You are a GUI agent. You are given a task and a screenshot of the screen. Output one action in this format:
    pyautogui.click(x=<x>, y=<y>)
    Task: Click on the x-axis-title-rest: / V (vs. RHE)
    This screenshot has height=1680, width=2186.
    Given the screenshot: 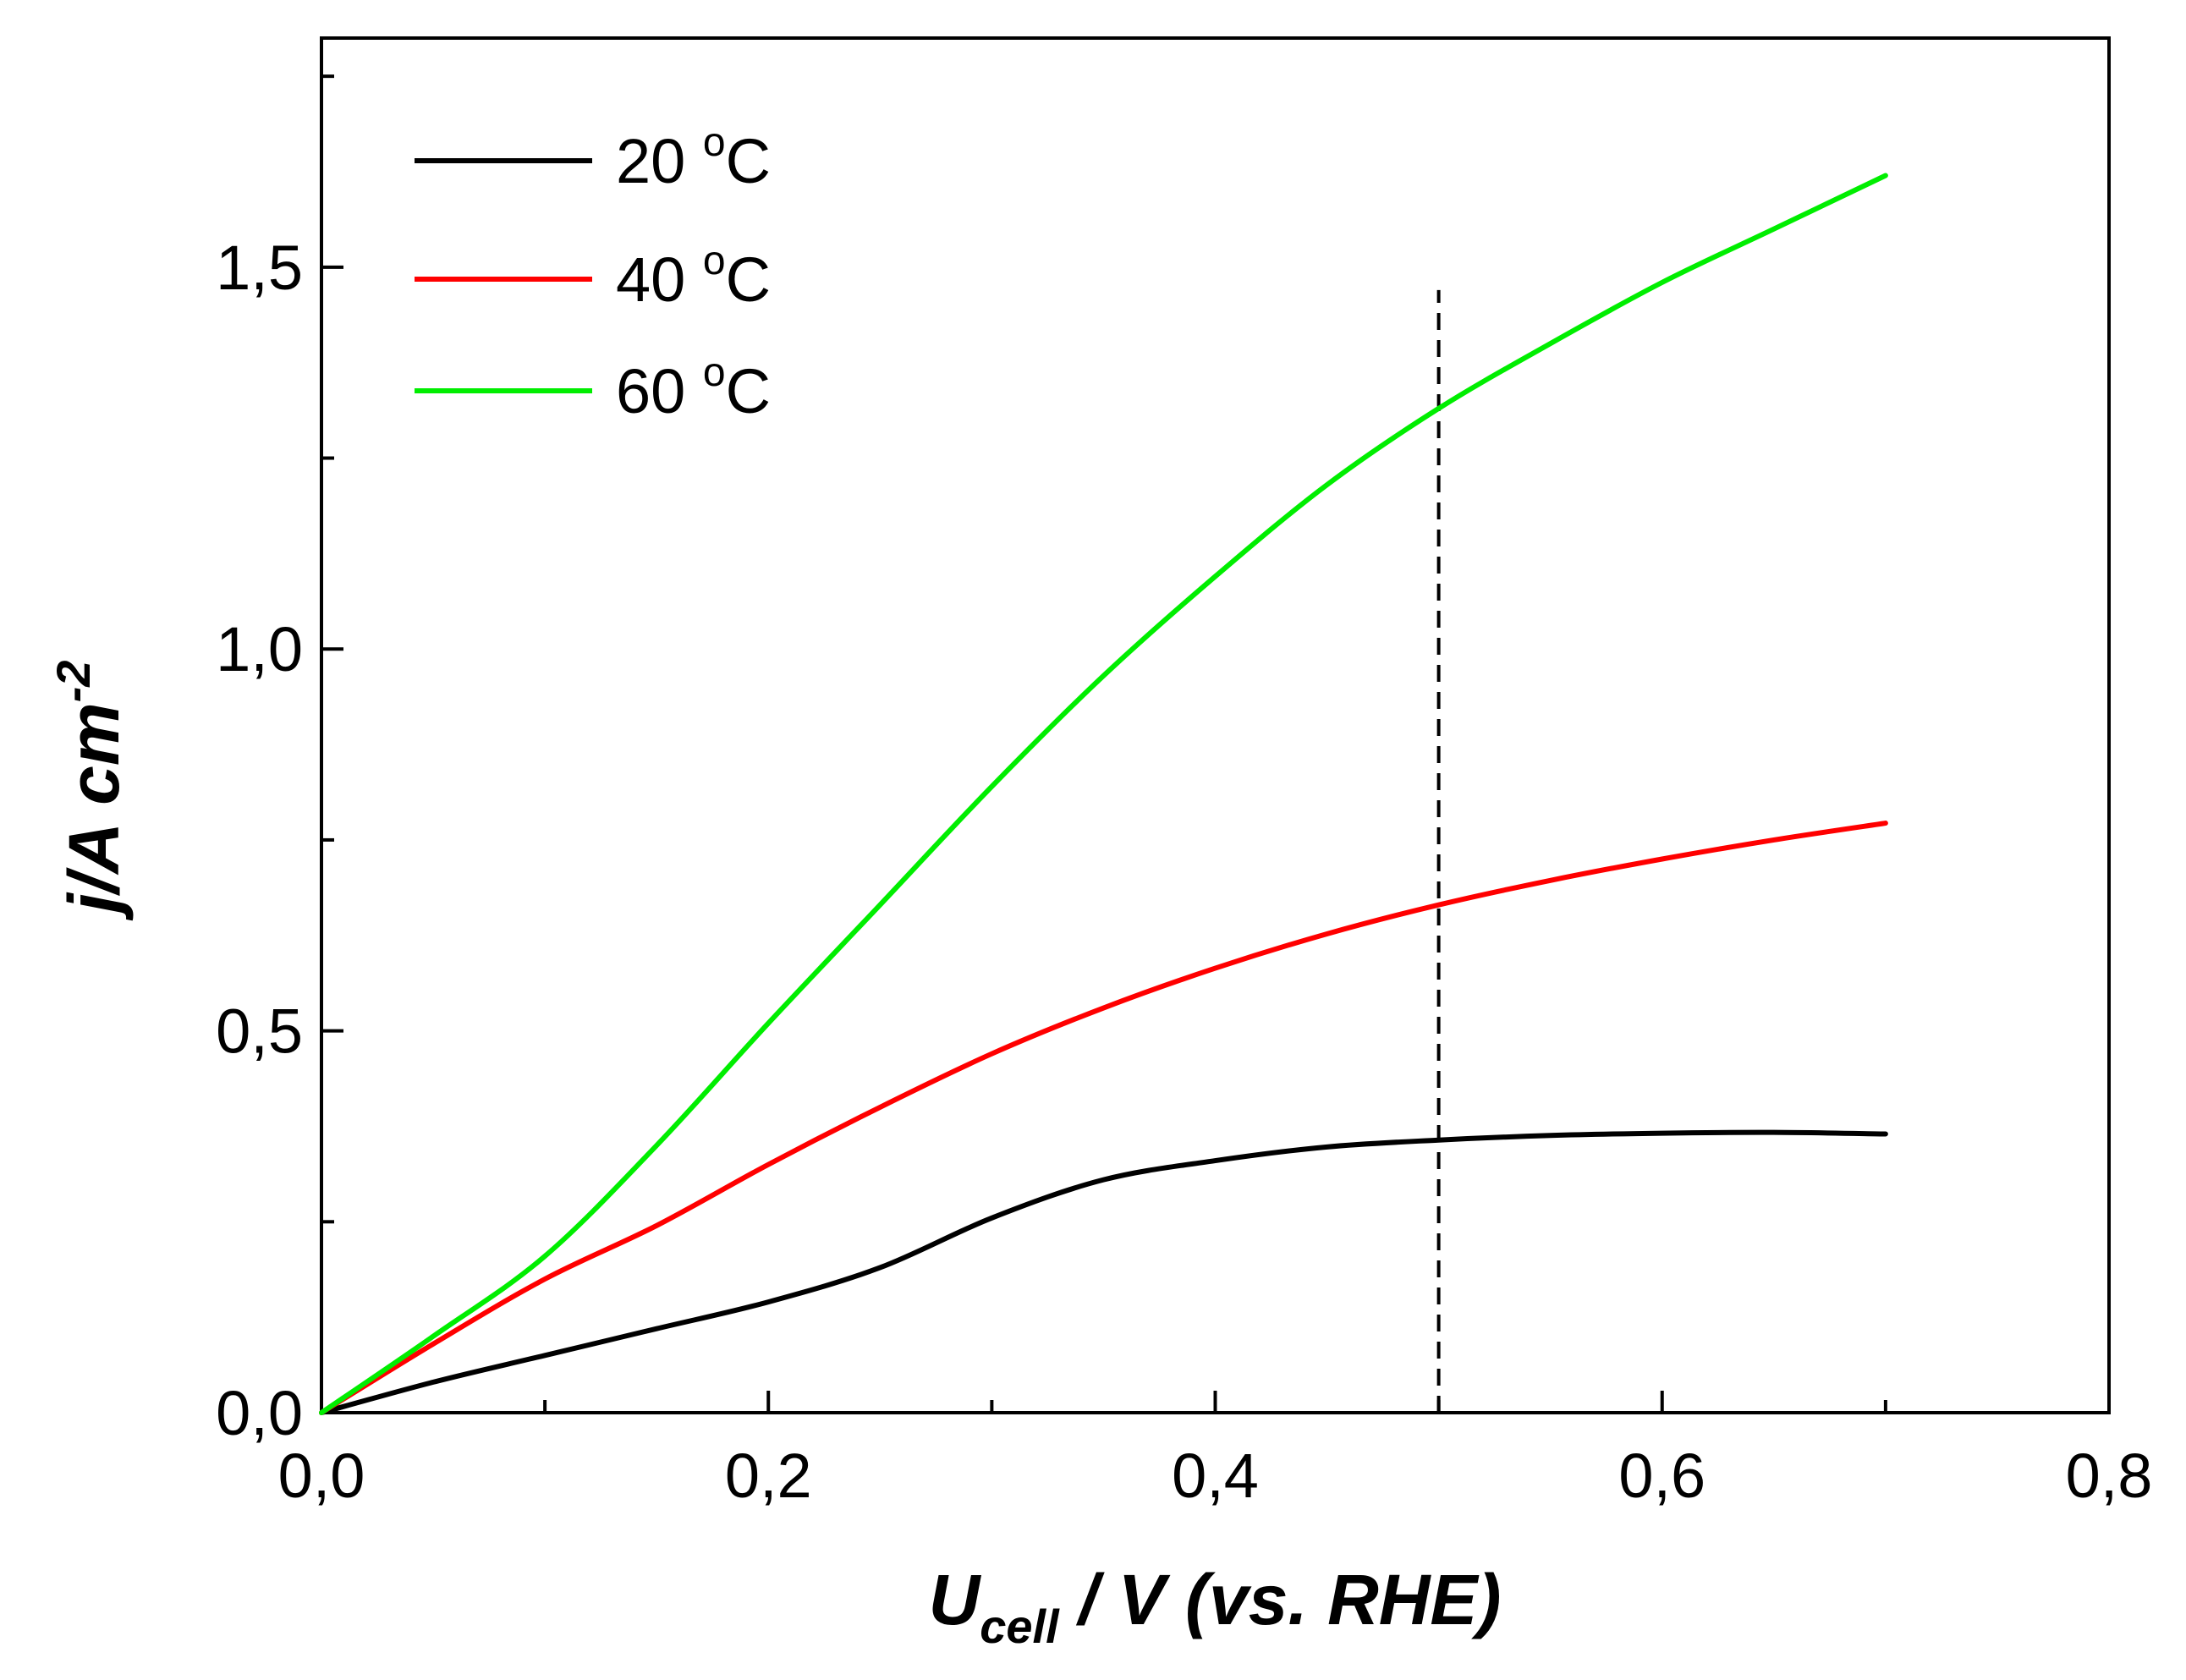 What is the action you would take?
    pyautogui.click(x=1280, y=1599)
    